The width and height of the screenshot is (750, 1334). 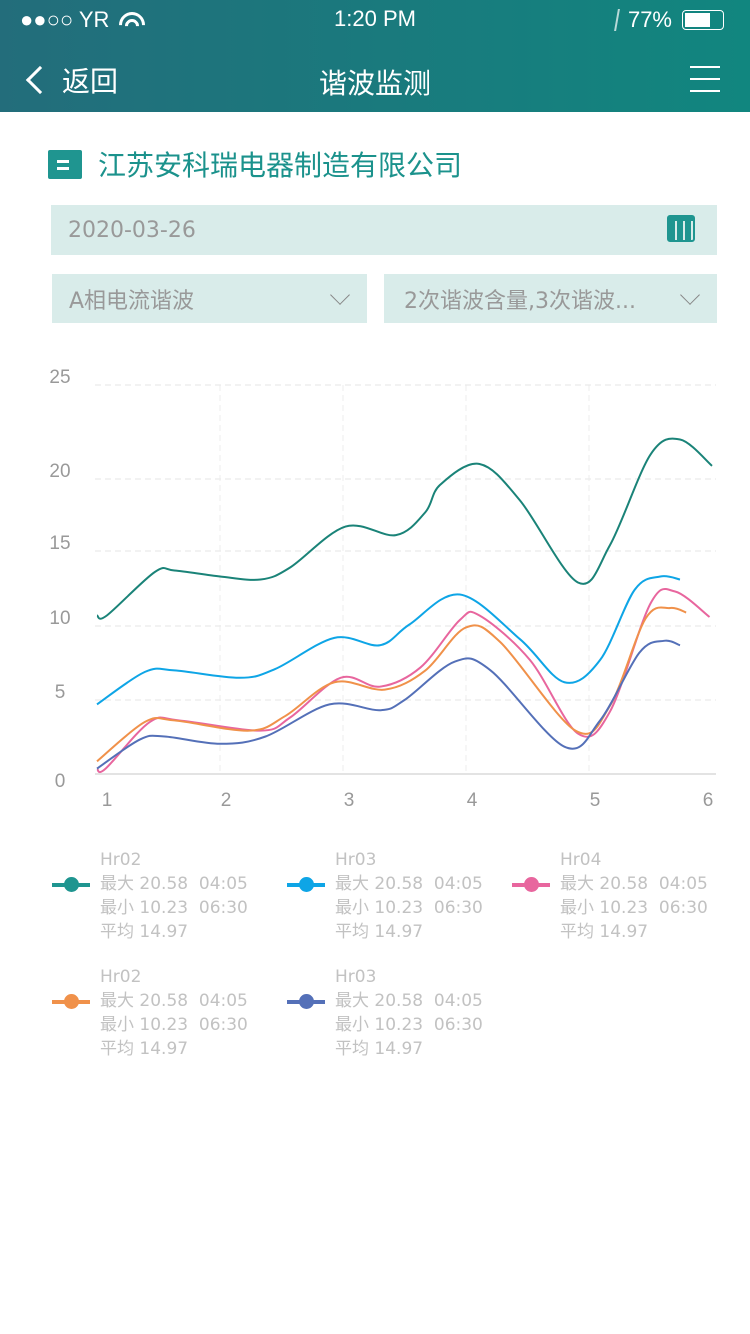 What do you see at coordinates (59, 618) in the screenshot?
I see `y-tick-label: 10` at bounding box center [59, 618].